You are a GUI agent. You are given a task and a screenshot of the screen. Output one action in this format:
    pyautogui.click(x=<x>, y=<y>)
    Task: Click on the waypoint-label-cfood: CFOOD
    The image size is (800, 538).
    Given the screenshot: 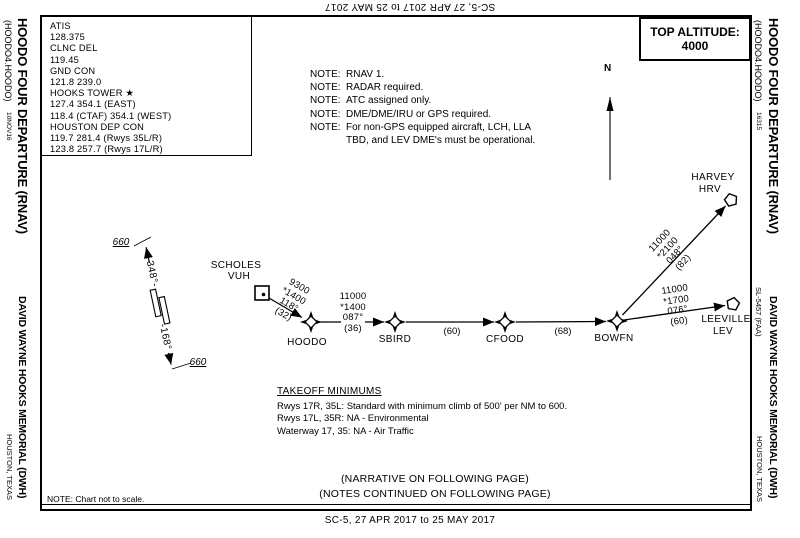 What is the action you would take?
    pyautogui.click(x=505, y=339)
    